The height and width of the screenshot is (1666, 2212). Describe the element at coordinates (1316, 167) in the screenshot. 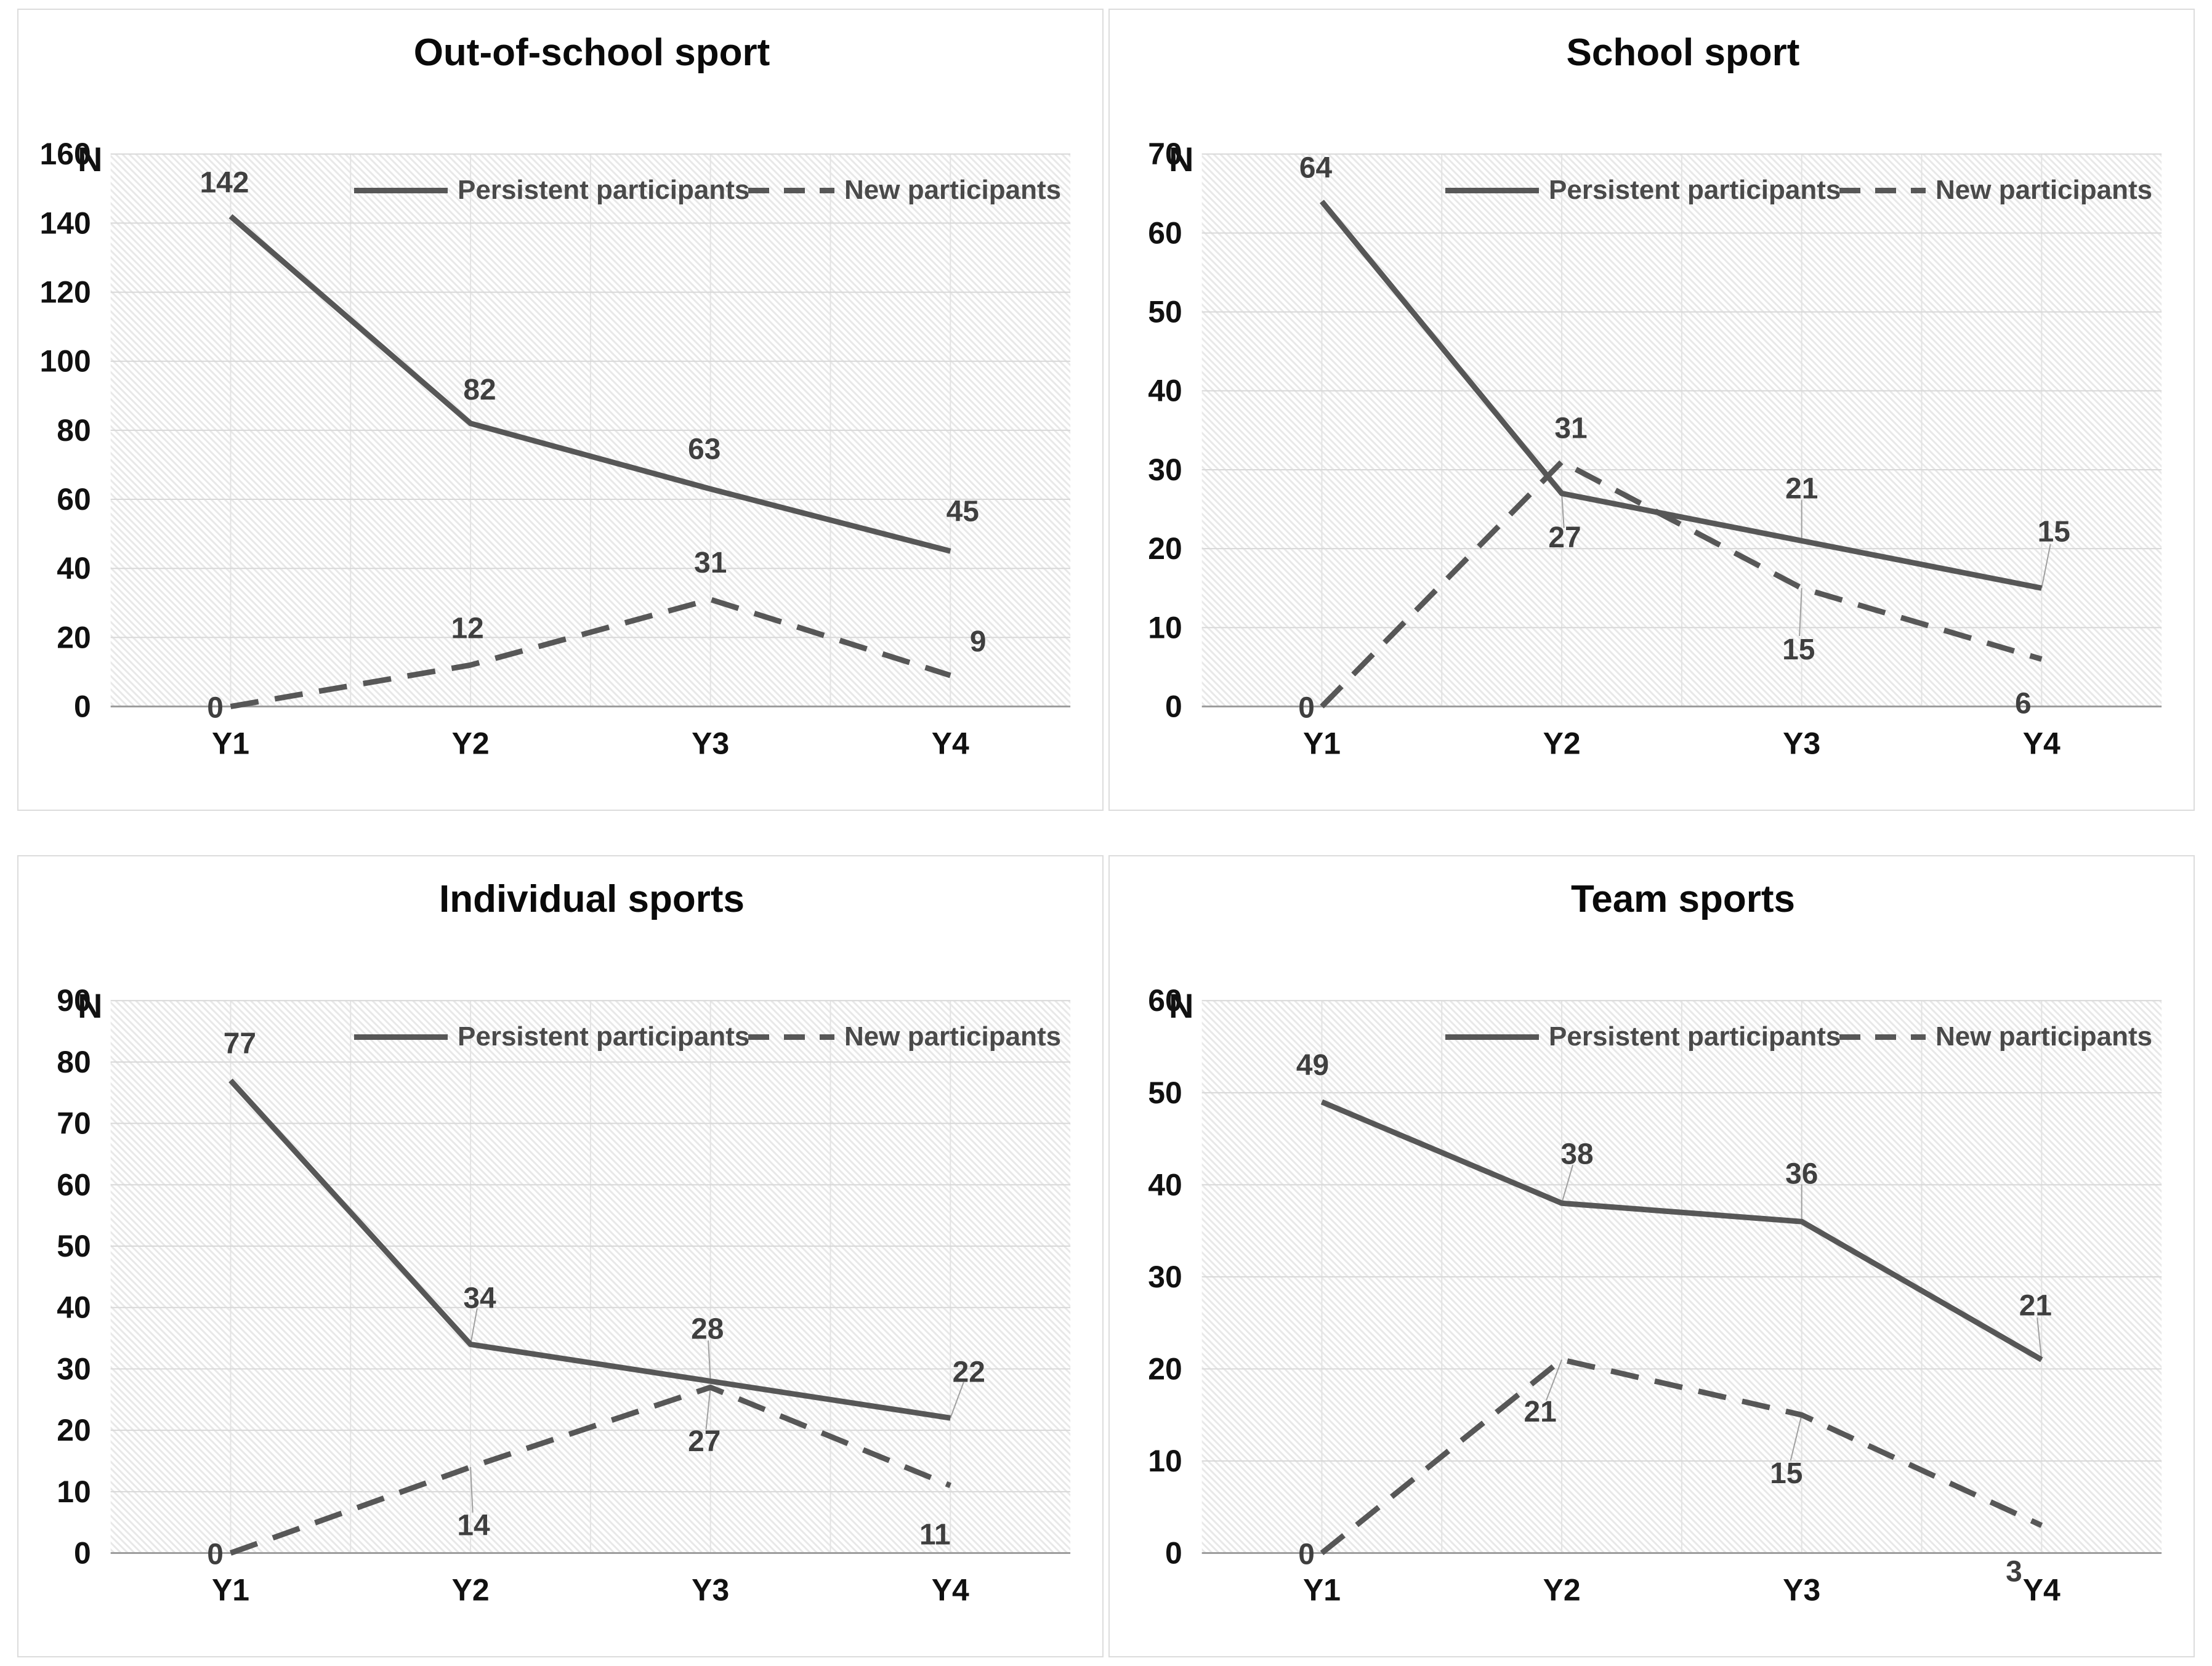

I see `data-label: 64` at that location.